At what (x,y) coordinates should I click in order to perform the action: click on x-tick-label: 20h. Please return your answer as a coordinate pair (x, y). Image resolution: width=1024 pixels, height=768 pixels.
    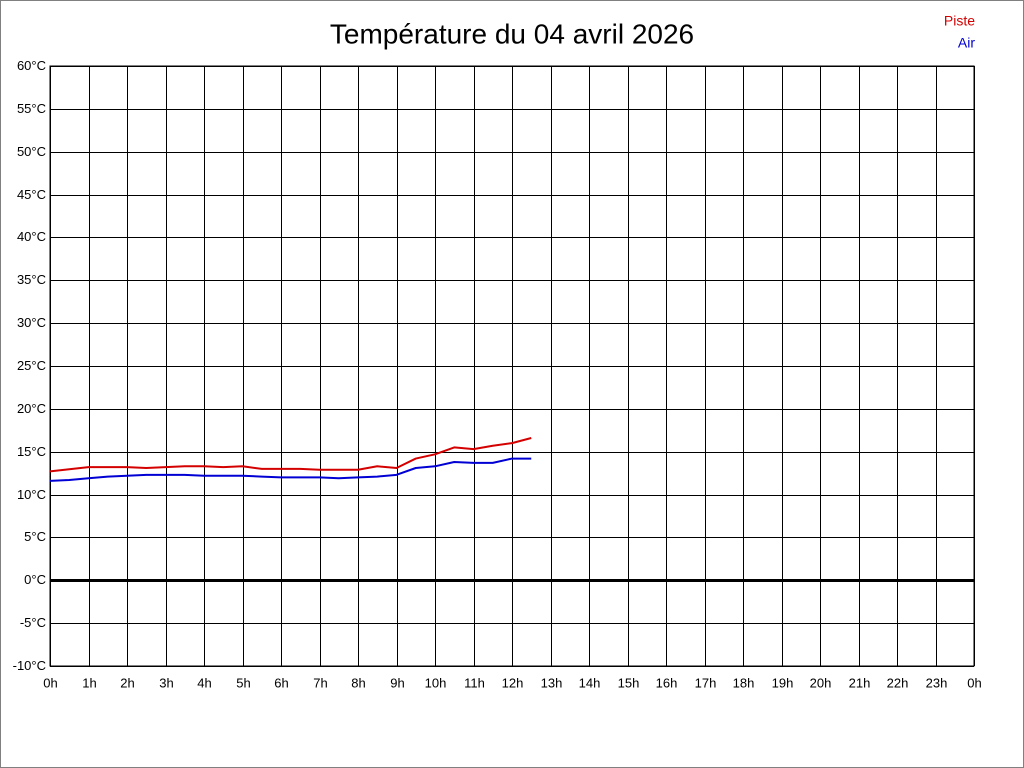
    Looking at the image, I should click on (821, 682).